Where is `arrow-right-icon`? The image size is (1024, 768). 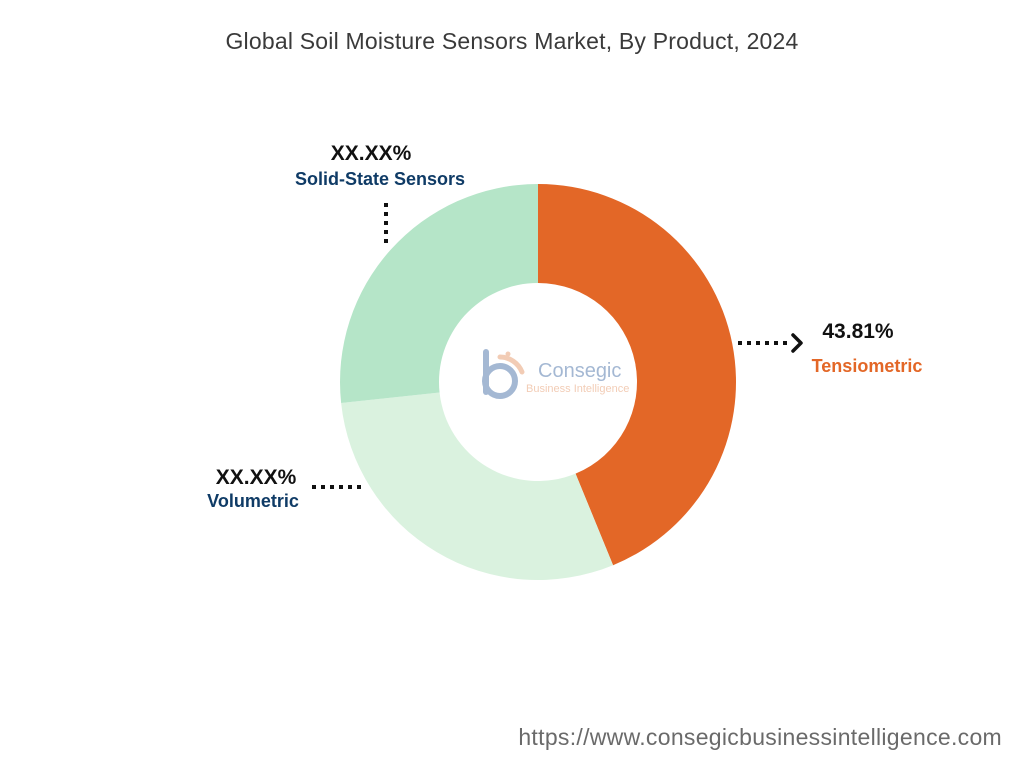 arrow-right-icon is located at coordinates (797, 343).